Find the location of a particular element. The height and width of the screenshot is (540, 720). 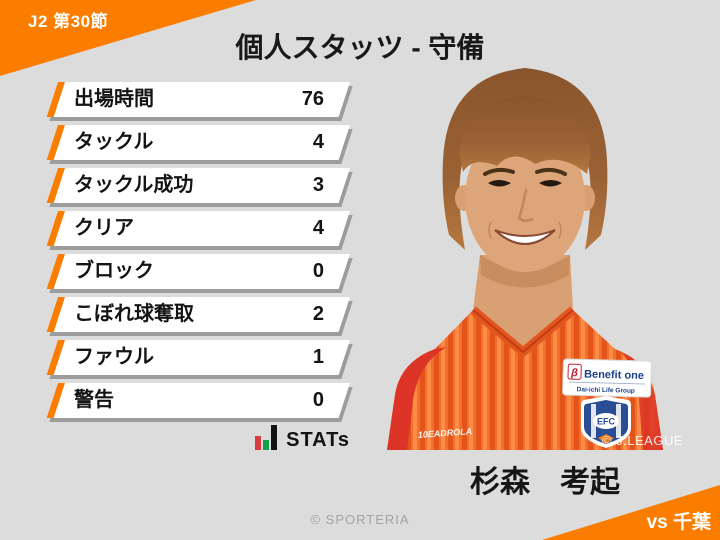

stat-row-tackles: タックル 4 is located at coordinates (198, 142).